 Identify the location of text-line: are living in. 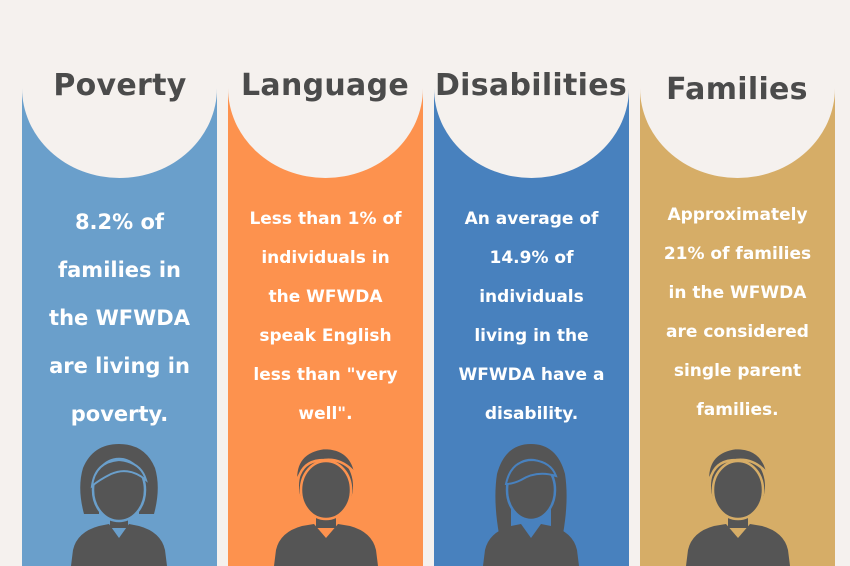
(119, 366).